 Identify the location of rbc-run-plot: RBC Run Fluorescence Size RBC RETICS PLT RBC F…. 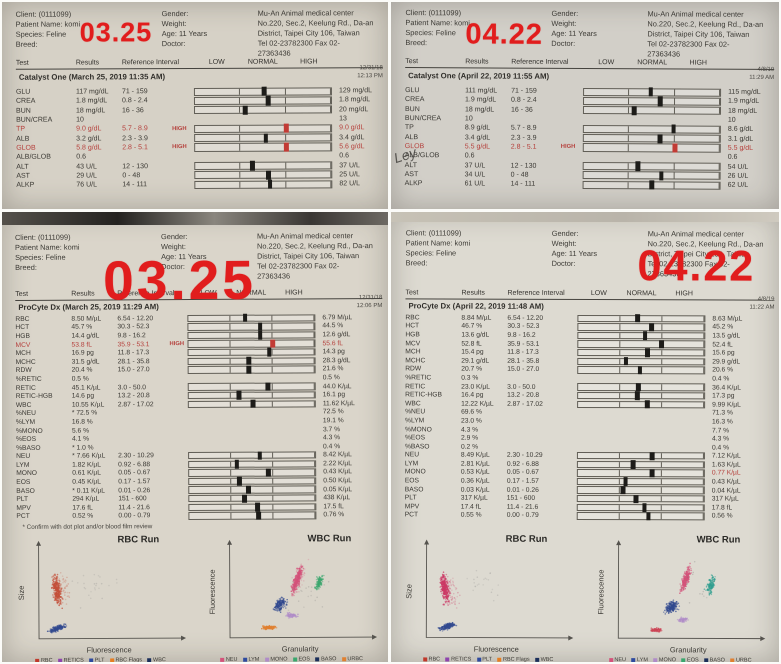
(488, 596).